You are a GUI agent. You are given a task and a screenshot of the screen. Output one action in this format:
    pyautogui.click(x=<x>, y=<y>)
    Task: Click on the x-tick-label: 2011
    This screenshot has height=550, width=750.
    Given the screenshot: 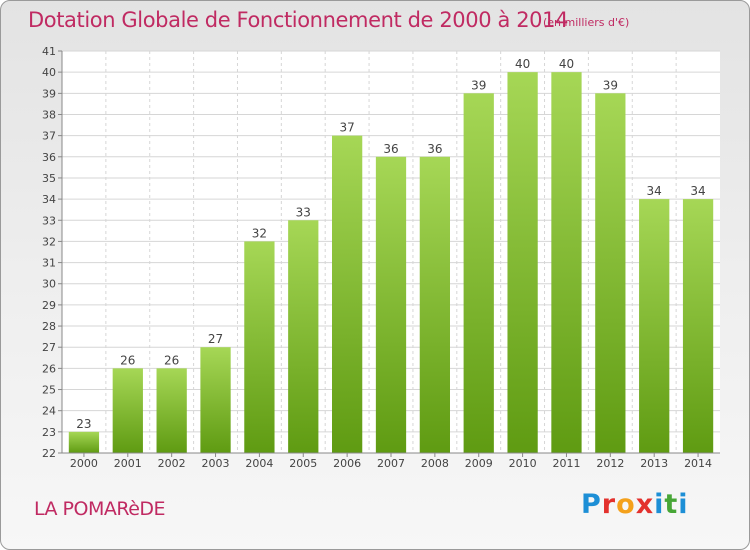 What is the action you would take?
    pyautogui.click(x=566, y=463)
    